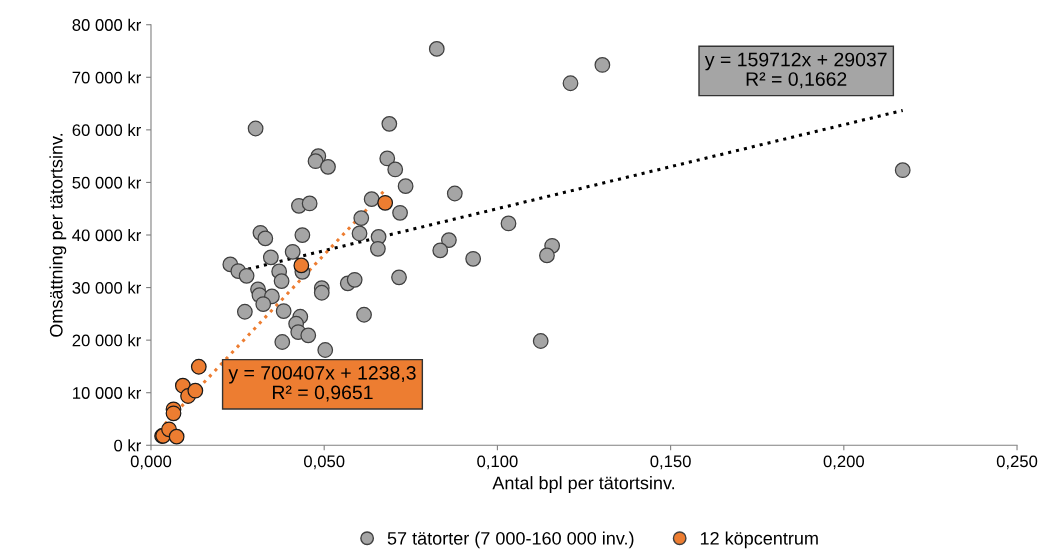  I want to click on x-axis-title: Antal bpl per tätortsinv., so click(583, 484).